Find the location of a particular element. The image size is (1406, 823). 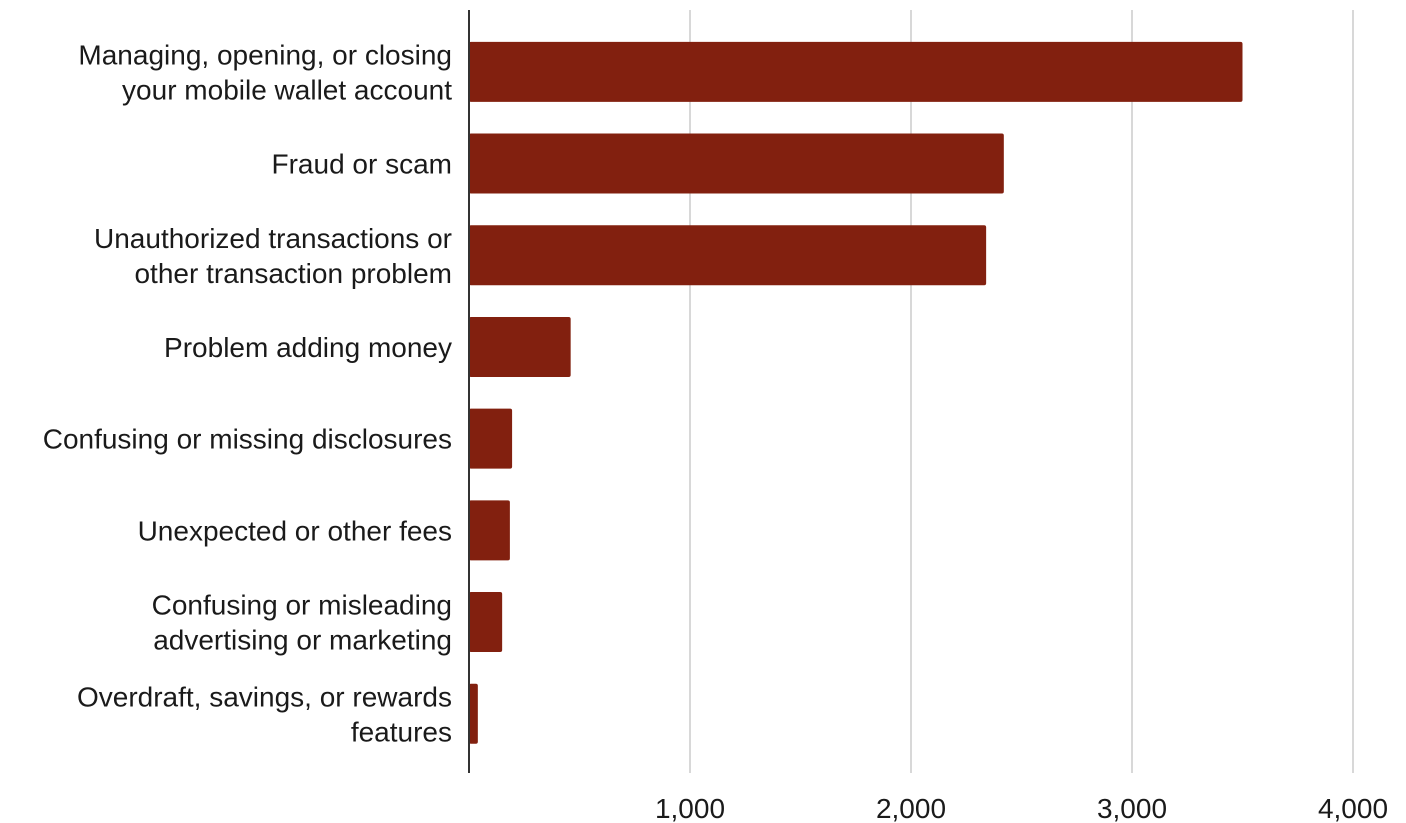

x-tick-labels: 1,000 2,000 3,000 4,000 is located at coordinates (1021, 808).